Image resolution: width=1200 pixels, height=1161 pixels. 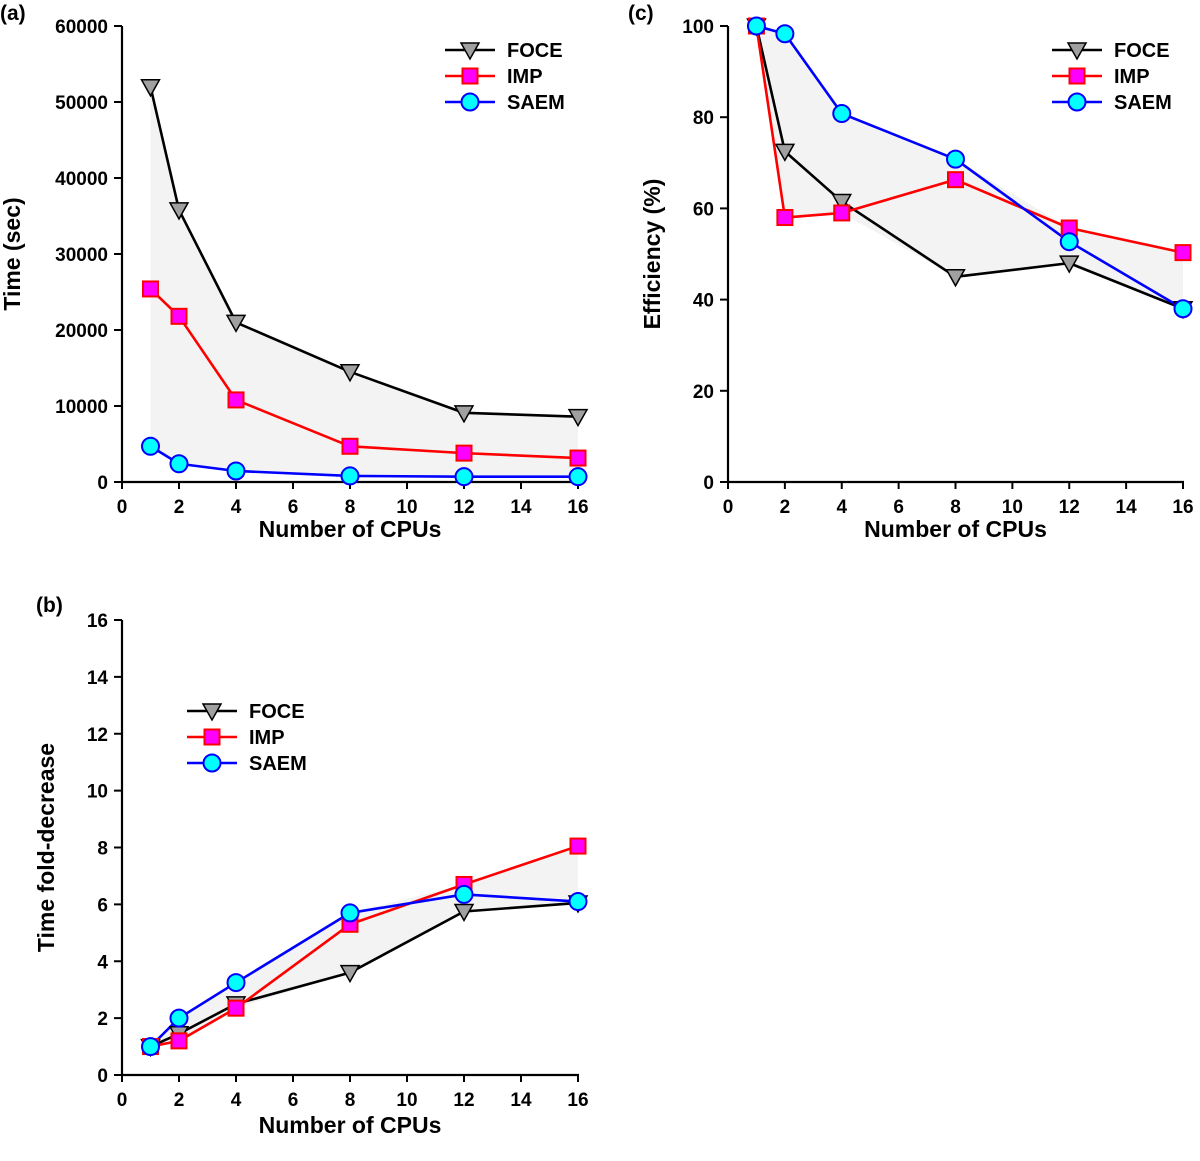 What do you see at coordinates (652, 254) in the screenshot?
I see `y-axis-title: Efficiency (%)` at bounding box center [652, 254].